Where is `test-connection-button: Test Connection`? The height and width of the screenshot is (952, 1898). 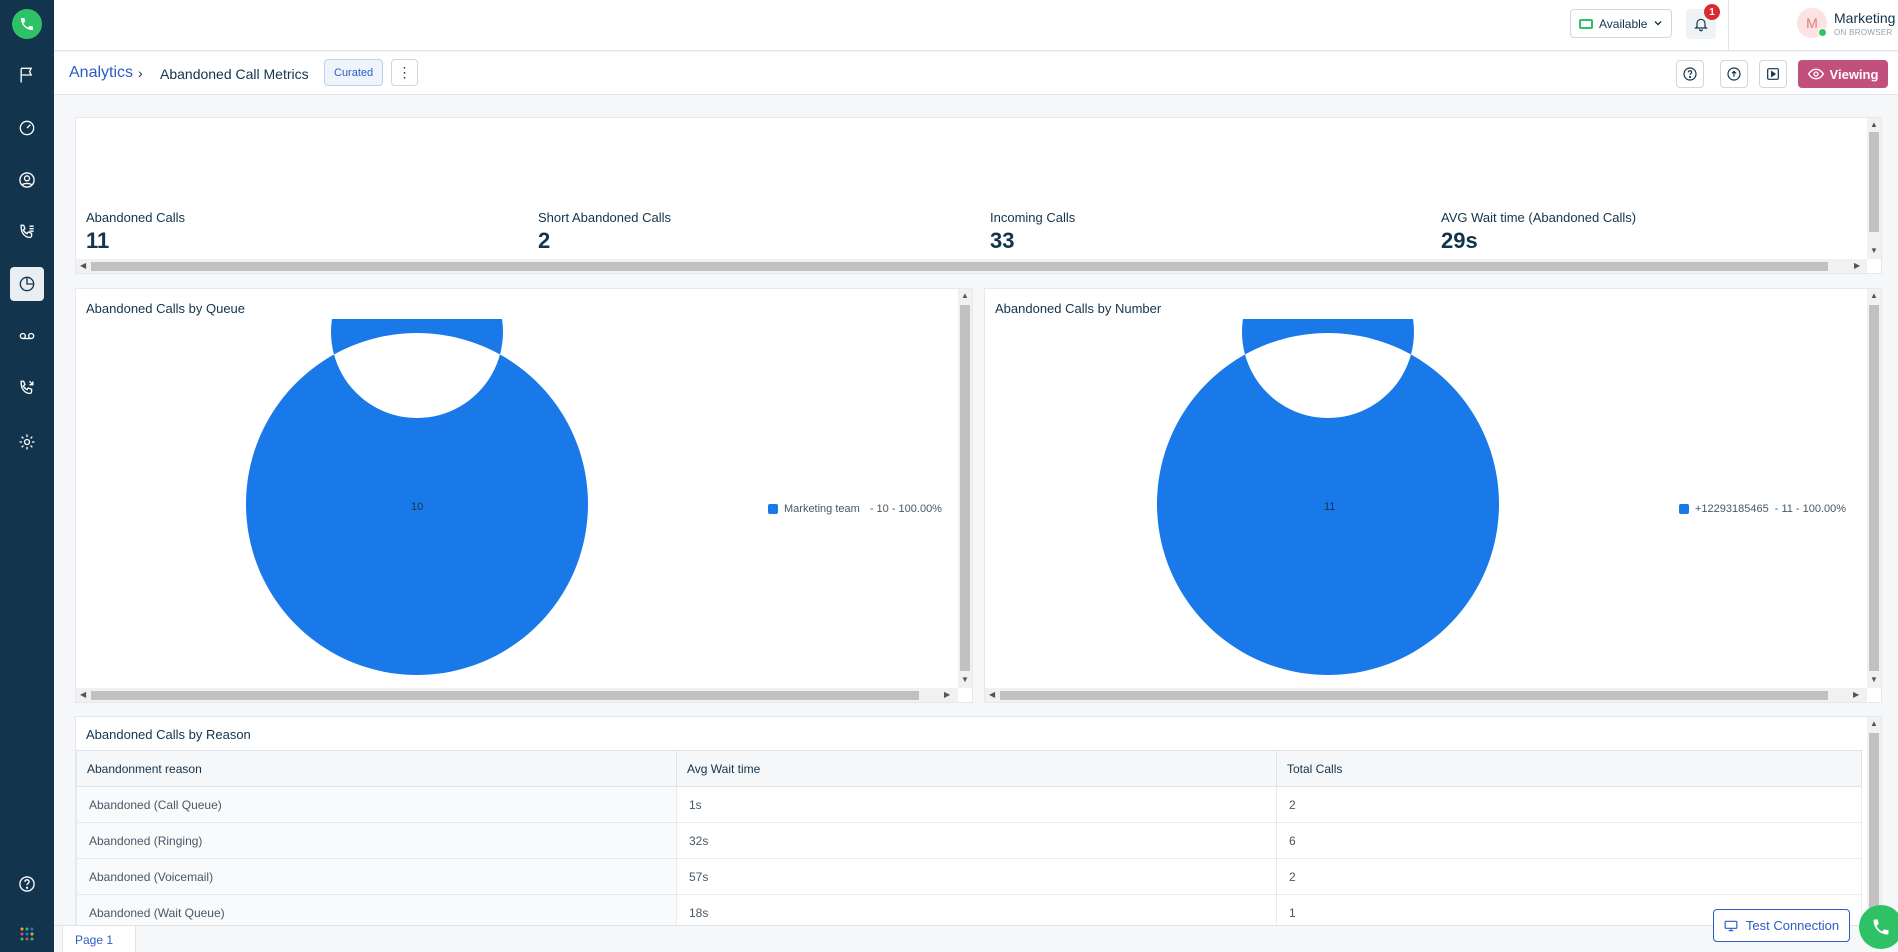
test-connection-button: Test Connection is located at coordinates (1781, 925).